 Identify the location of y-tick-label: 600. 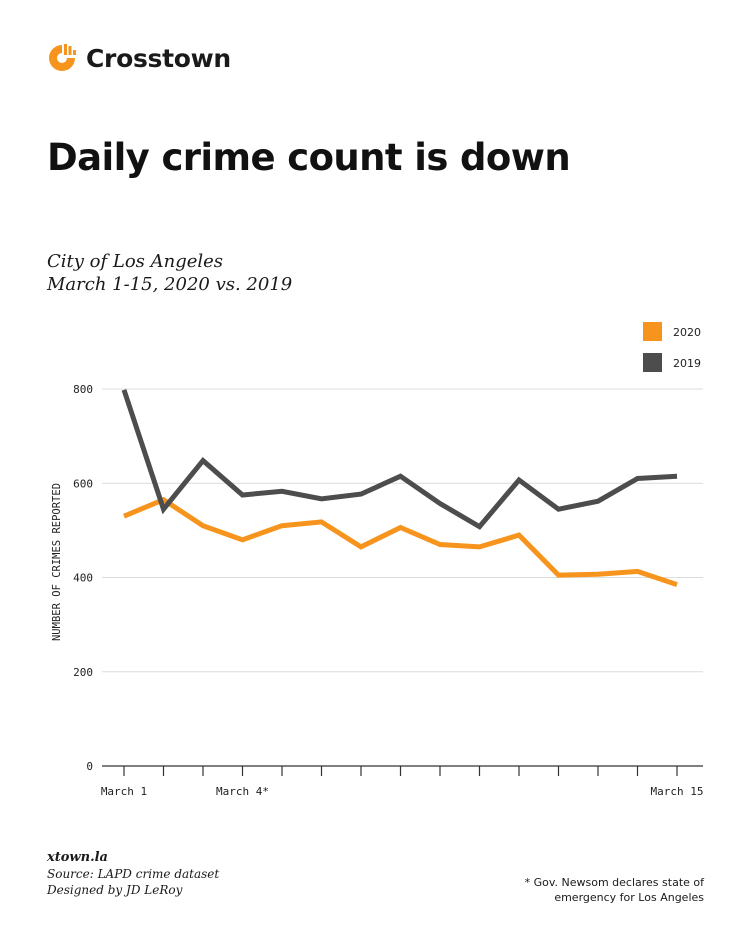
(83, 483).